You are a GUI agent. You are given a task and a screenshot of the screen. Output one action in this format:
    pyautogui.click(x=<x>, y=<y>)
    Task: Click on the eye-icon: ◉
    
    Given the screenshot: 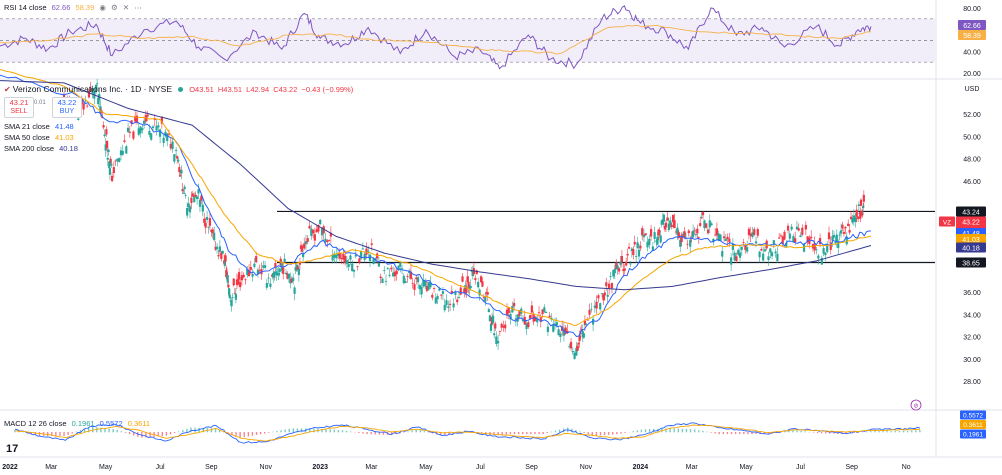 What is the action you would take?
    pyautogui.click(x=102, y=7)
    